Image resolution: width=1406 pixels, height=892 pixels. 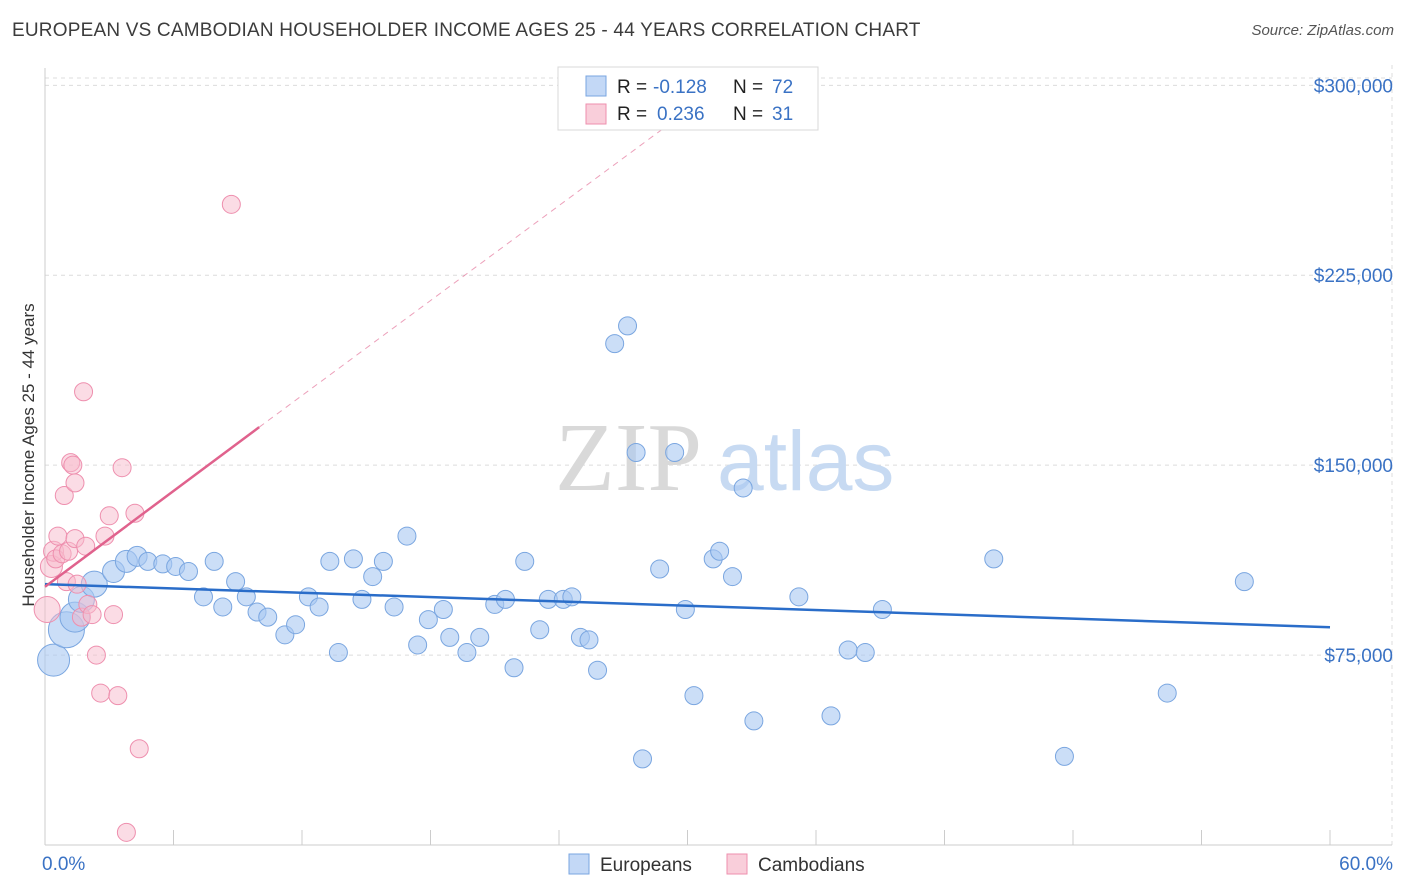 What do you see at coordinates (811, 865) in the screenshot?
I see `legend-label-cambodians: Cambodians` at bounding box center [811, 865].